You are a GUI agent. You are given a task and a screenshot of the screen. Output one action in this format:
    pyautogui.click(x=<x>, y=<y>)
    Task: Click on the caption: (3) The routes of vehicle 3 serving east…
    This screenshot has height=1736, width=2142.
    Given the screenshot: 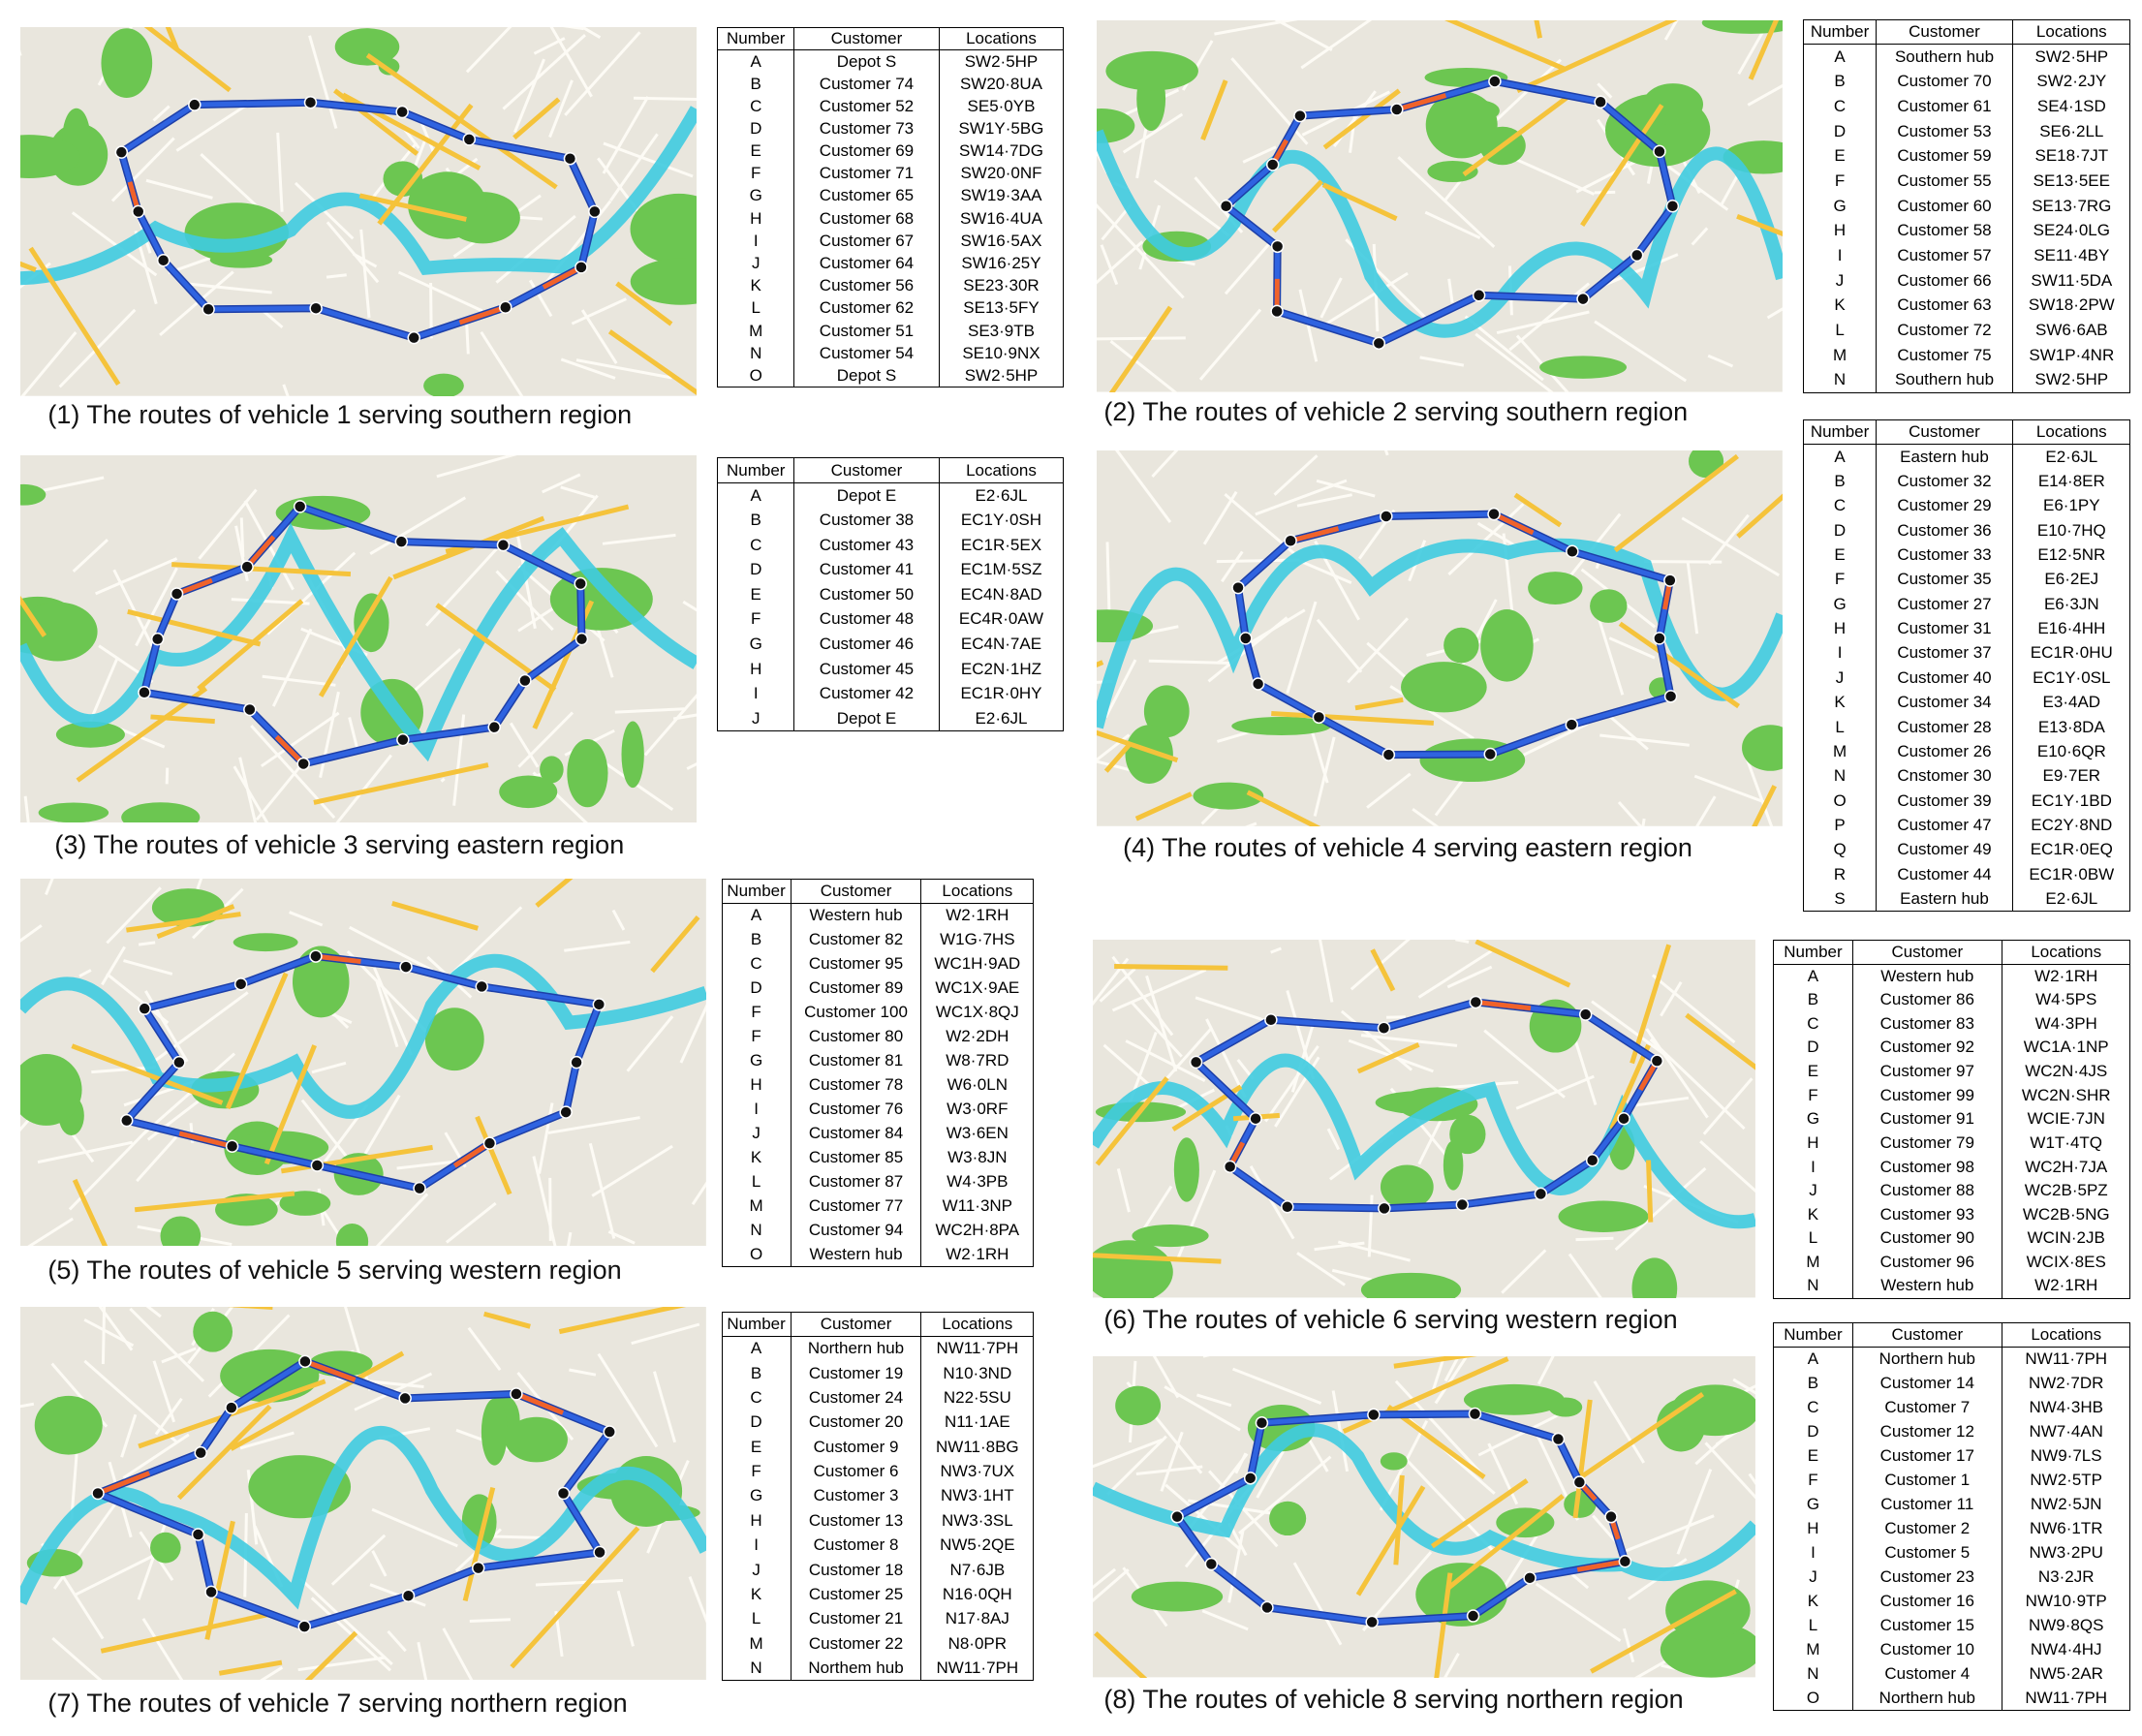 What is the action you would take?
    pyautogui.click(x=340, y=845)
    